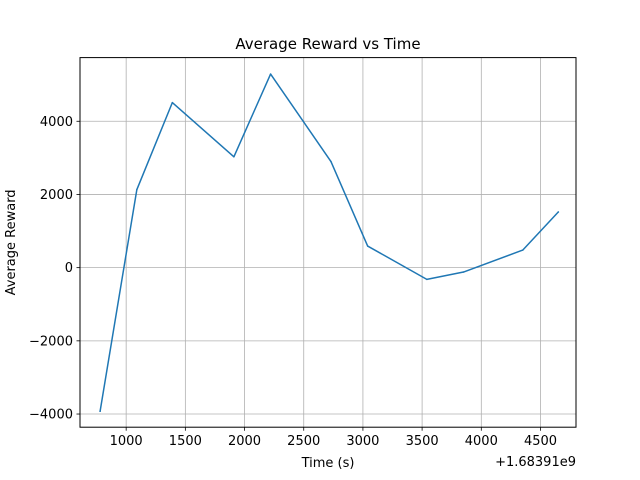 The height and width of the screenshot is (480, 640). Describe the element at coordinates (56, 195) in the screenshot. I see `y-tick-label: 2000` at that location.